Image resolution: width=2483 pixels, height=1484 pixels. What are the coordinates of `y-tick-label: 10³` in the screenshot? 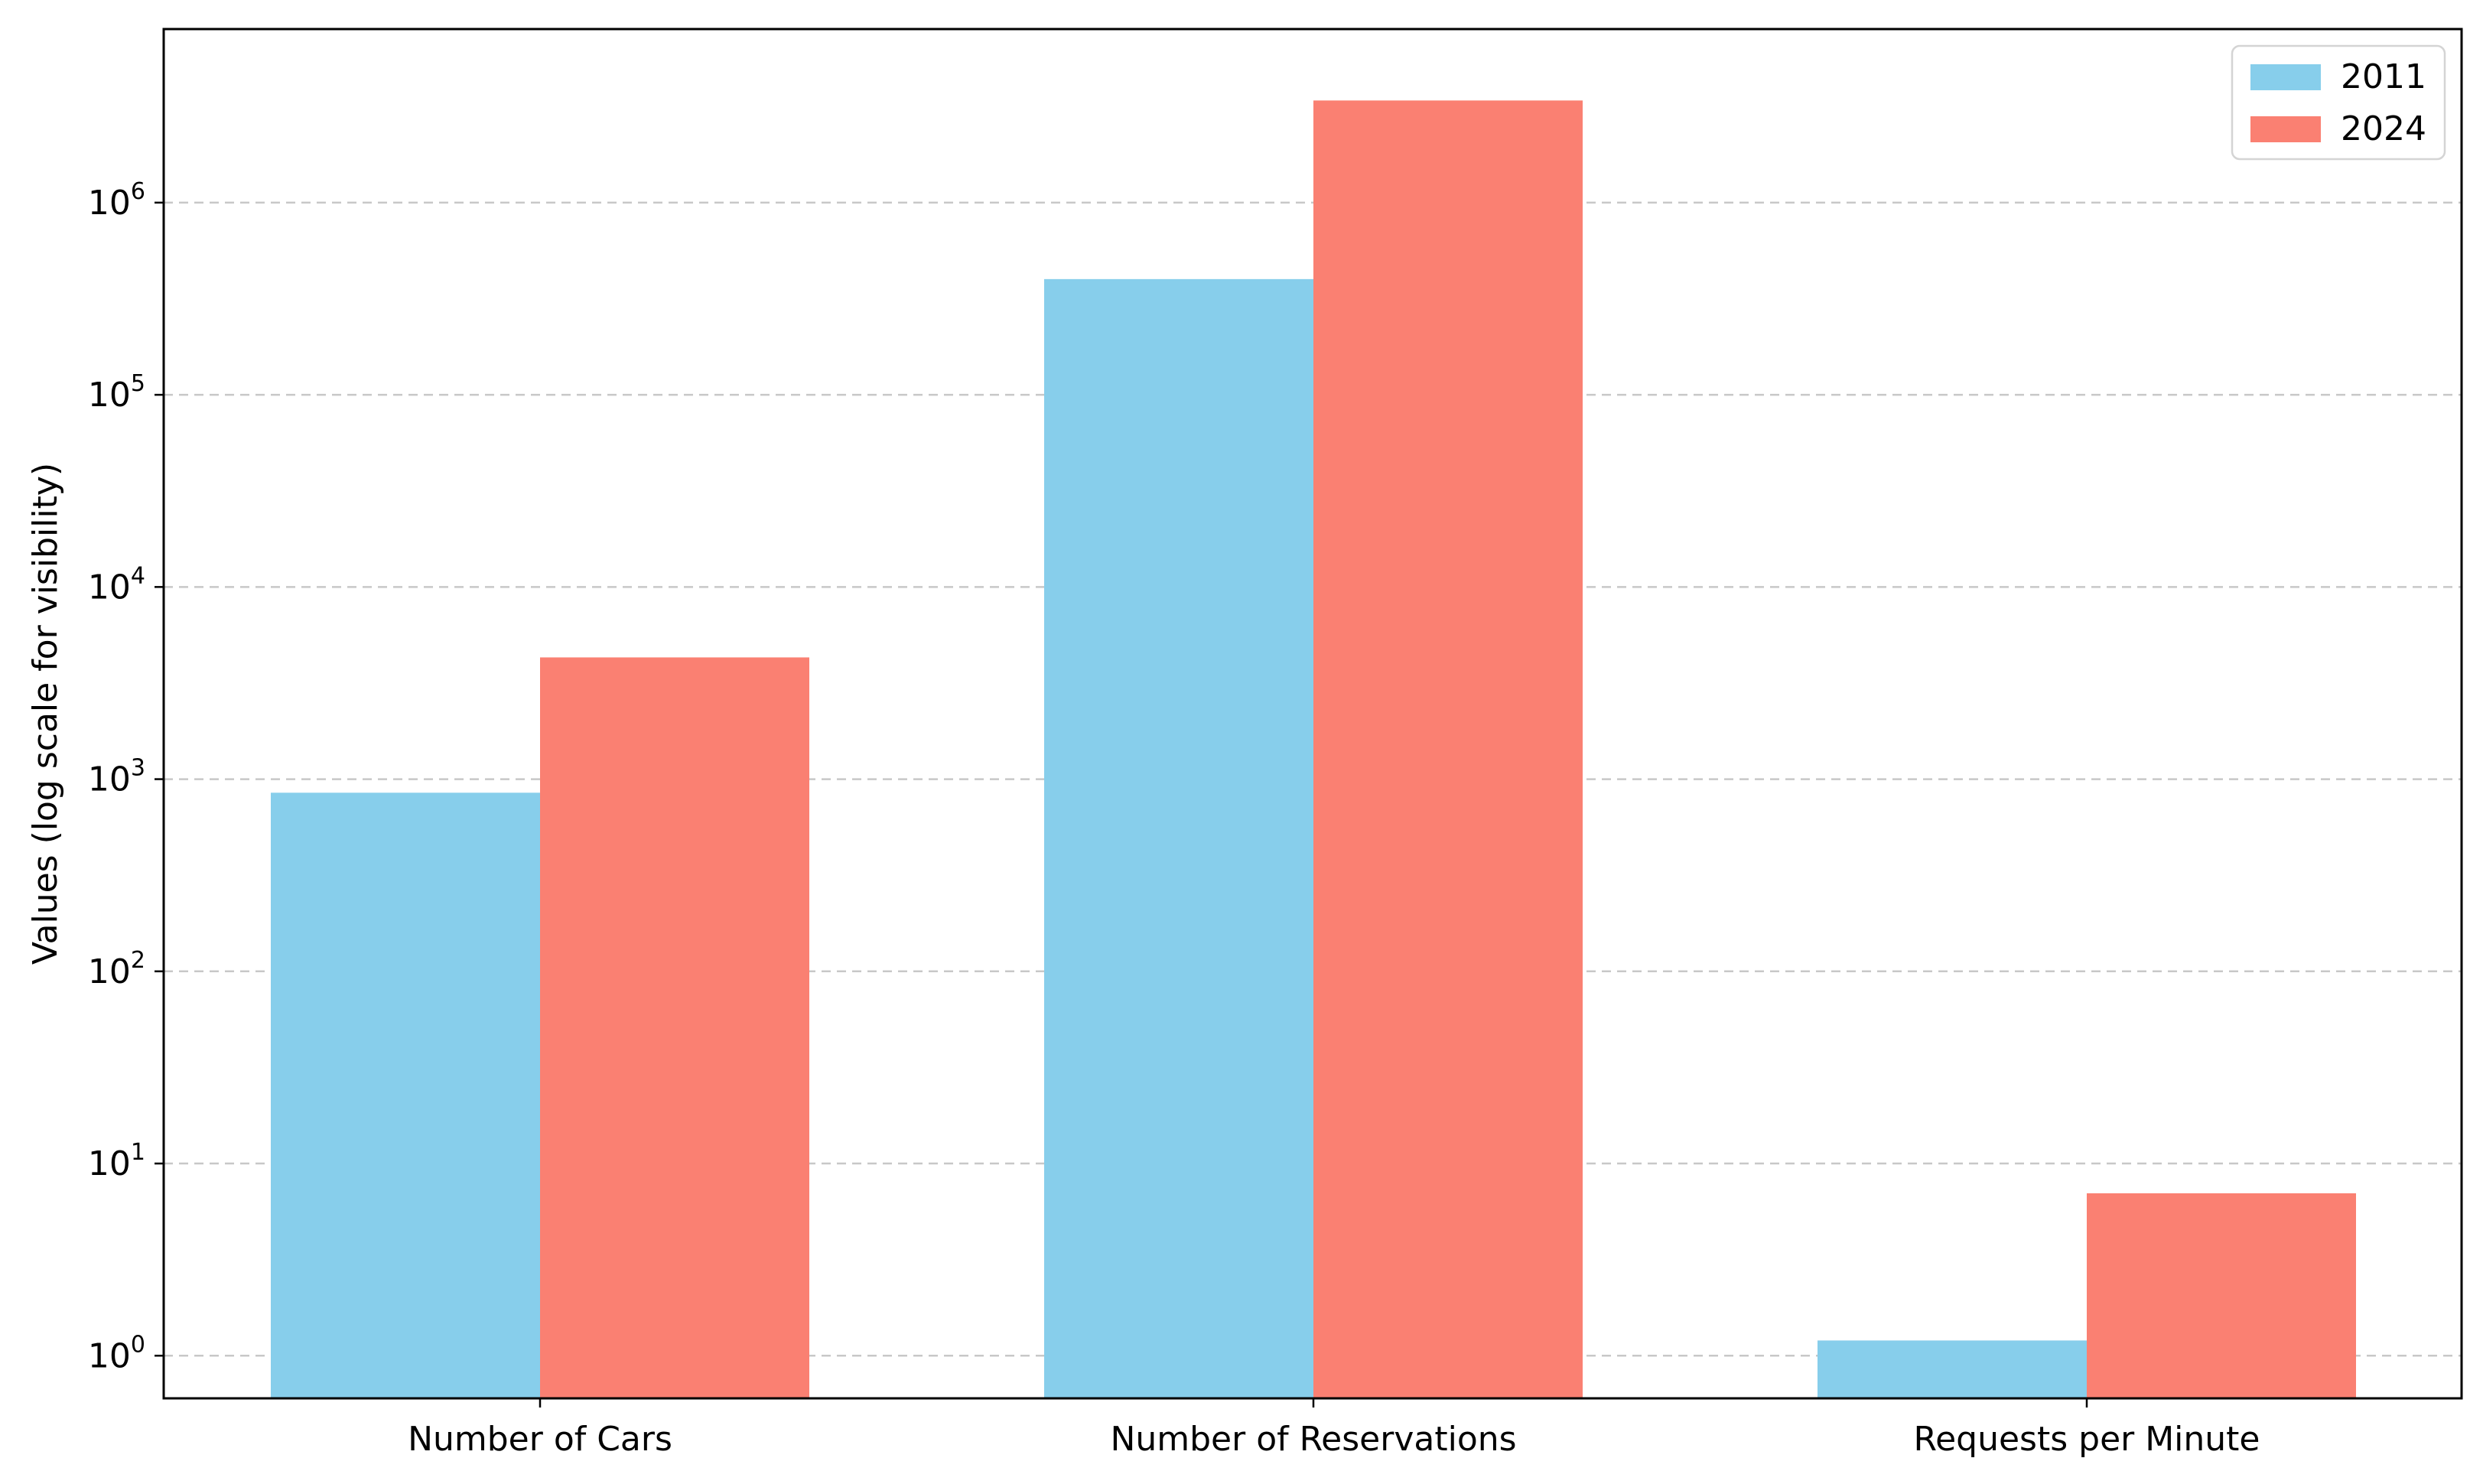 It's located at (116, 777).